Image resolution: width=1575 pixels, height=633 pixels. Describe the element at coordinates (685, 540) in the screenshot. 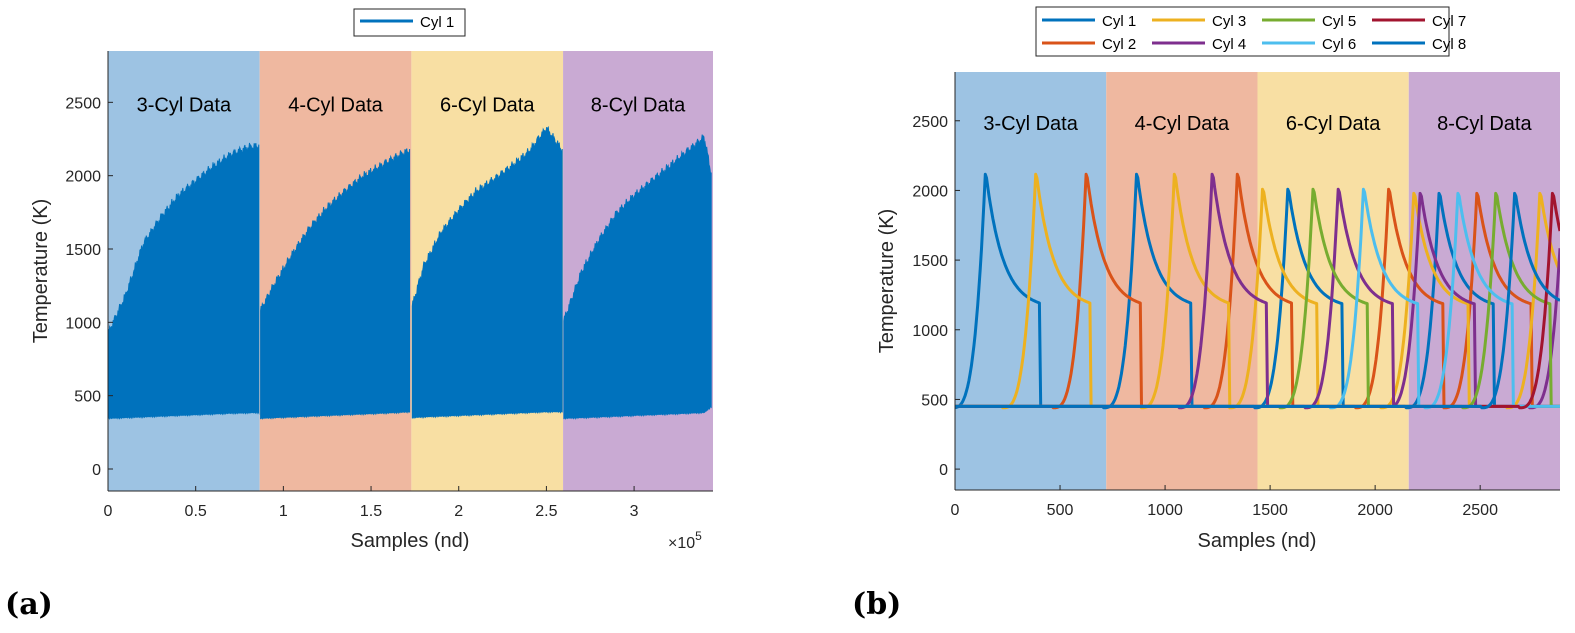

I see `chart-a-x-exponent: ×10⁵` at that location.